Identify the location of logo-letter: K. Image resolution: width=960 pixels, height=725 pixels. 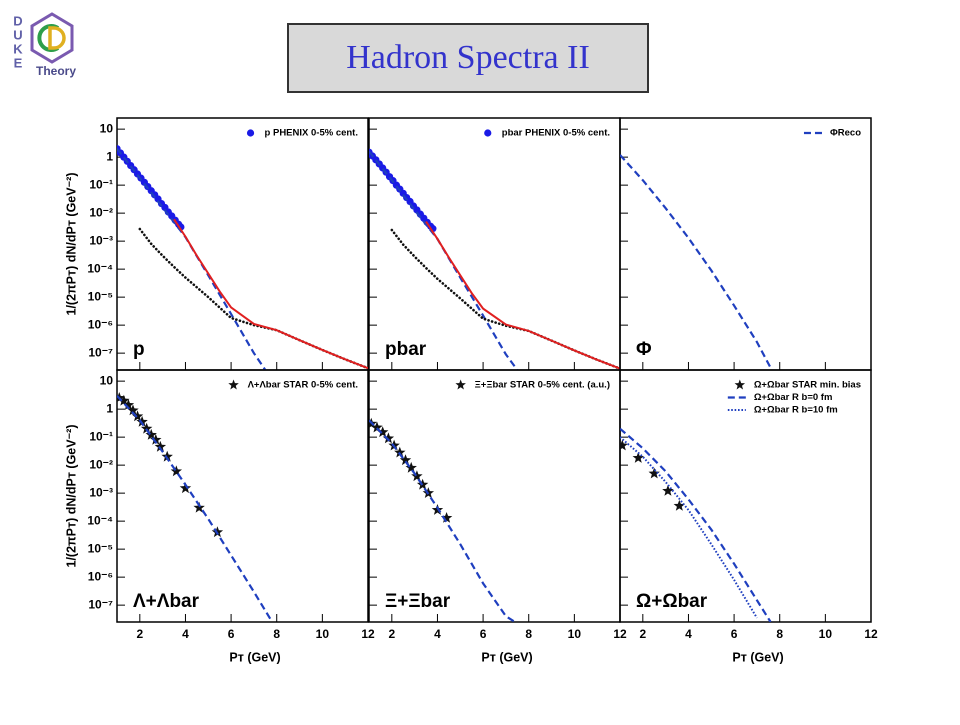
(18, 48).